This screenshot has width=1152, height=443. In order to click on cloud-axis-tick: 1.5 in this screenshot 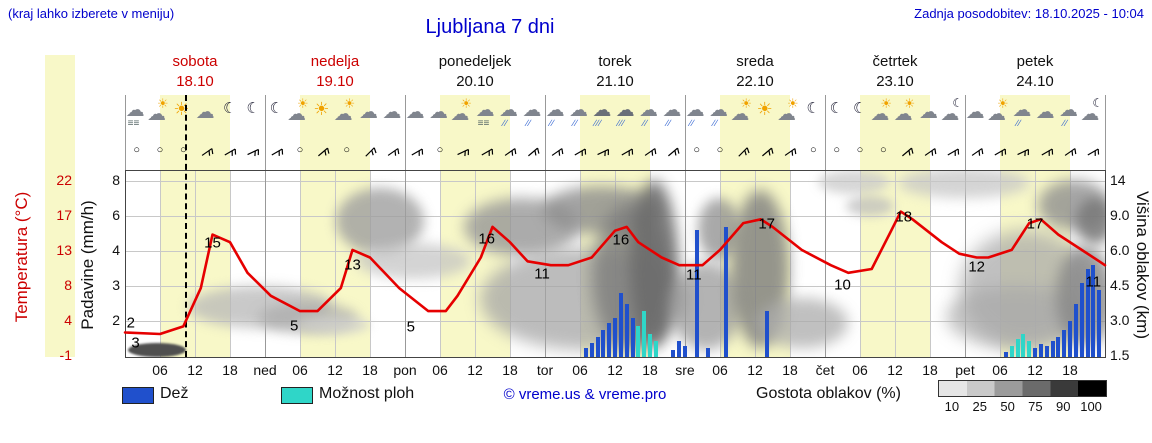, I will do `click(1120, 355)`.